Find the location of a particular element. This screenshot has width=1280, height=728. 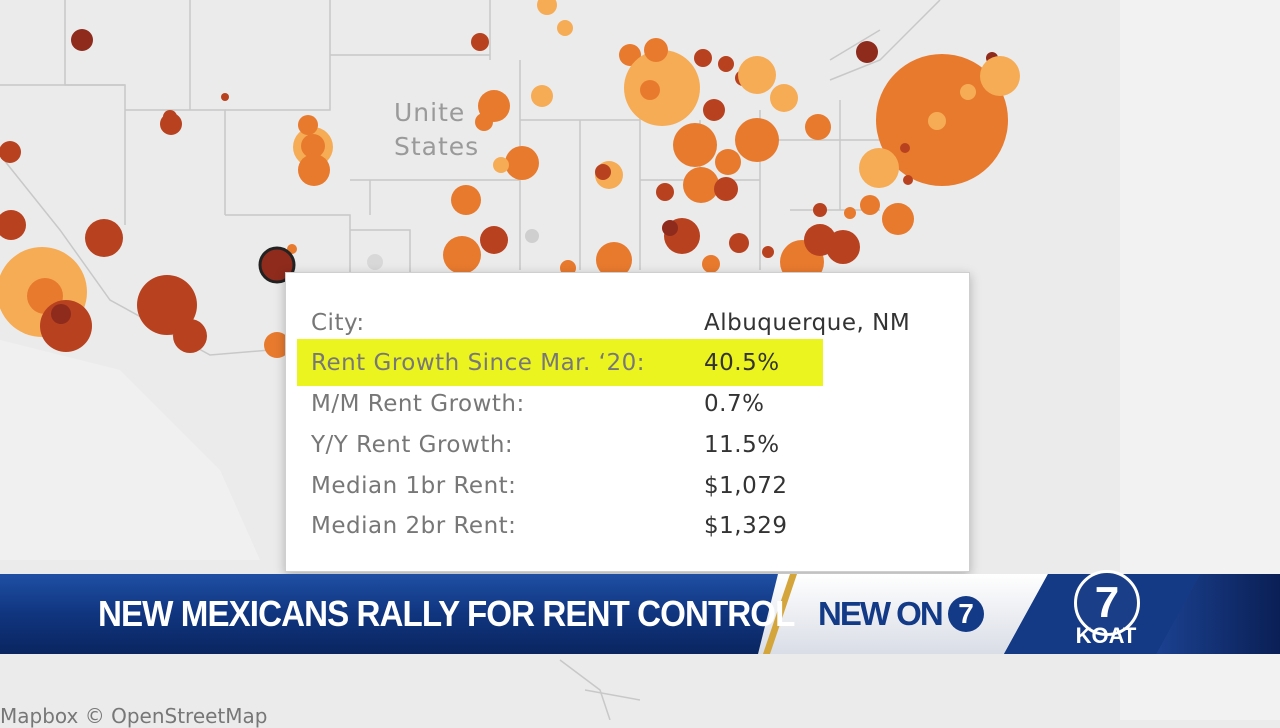

highlight-marker is located at coordinates (560, 362).